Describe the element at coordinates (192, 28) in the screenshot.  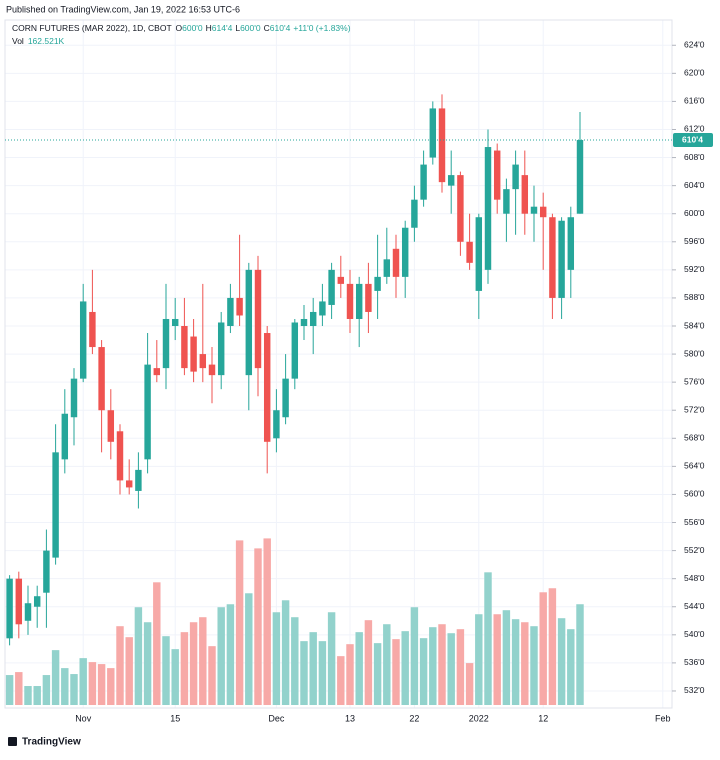
I see `o-value: 600'0` at that location.